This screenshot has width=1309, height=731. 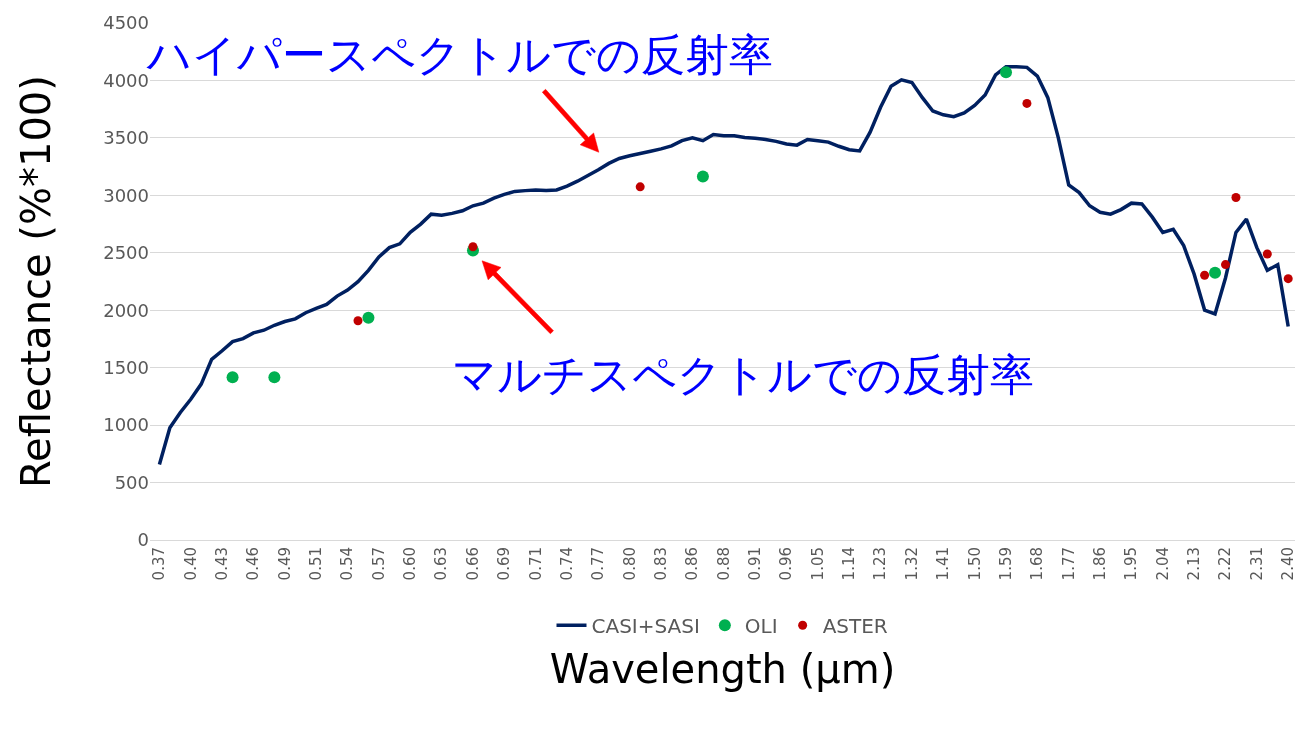 What do you see at coordinates (316, 564) in the screenshot?
I see `x-tick-label: 0.51` at bounding box center [316, 564].